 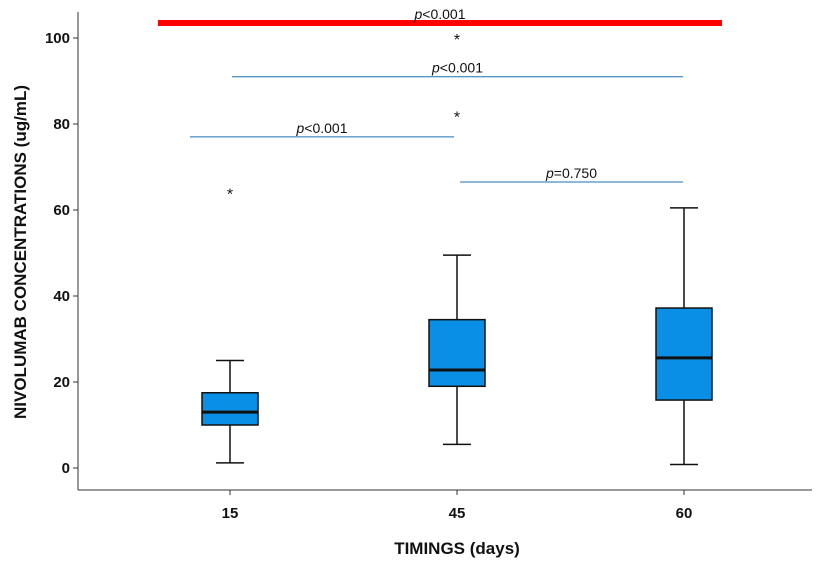 I want to click on y-tick-label: 0, so click(x=66, y=468).